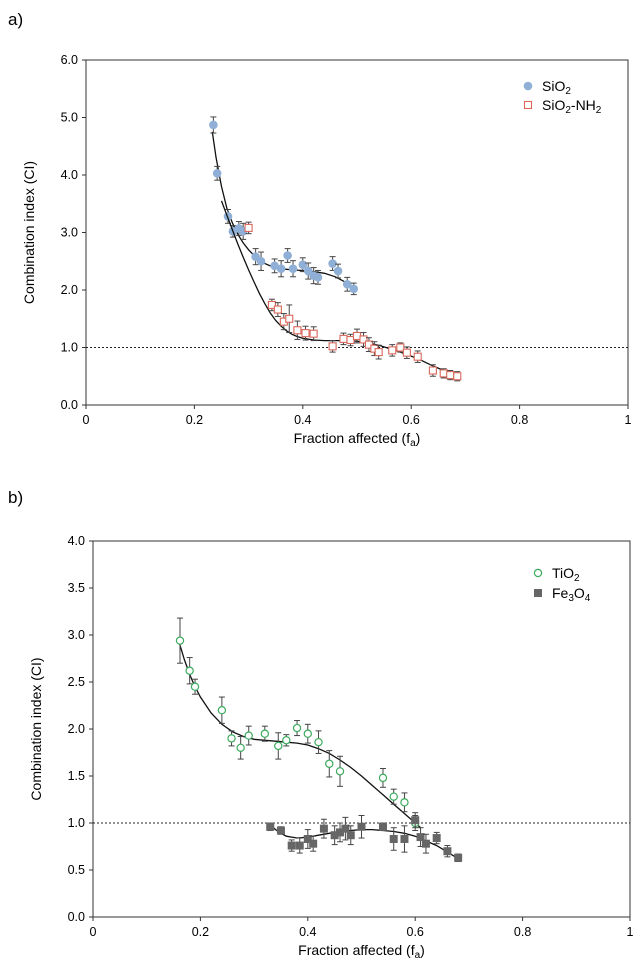  What do you see at coordinates (76, 541) in the screenshot?
I see `y-tick-label: 4.0` at bounding box center [76, 541].